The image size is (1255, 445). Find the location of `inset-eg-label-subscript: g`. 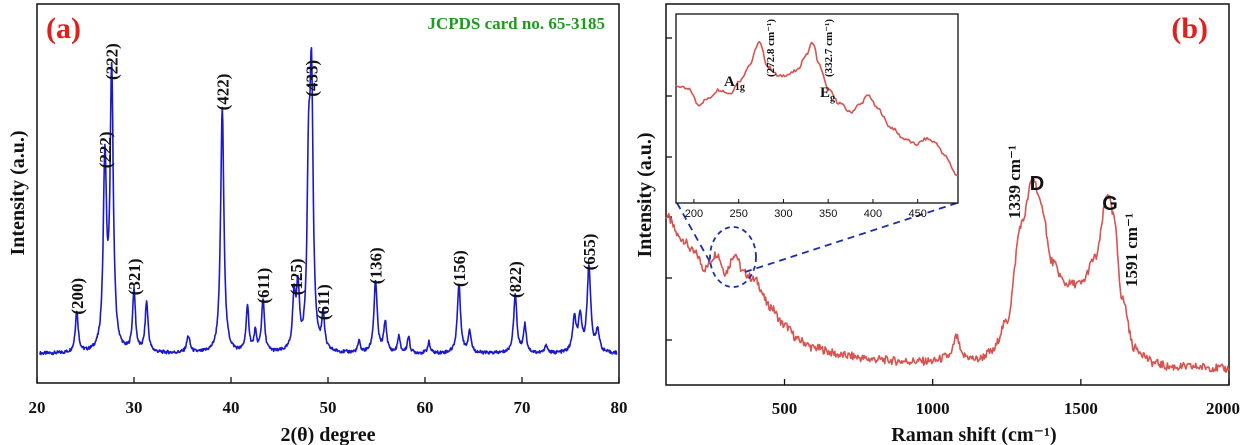

inset-eg-label-subscript: g is located at coordinates (832, 98).